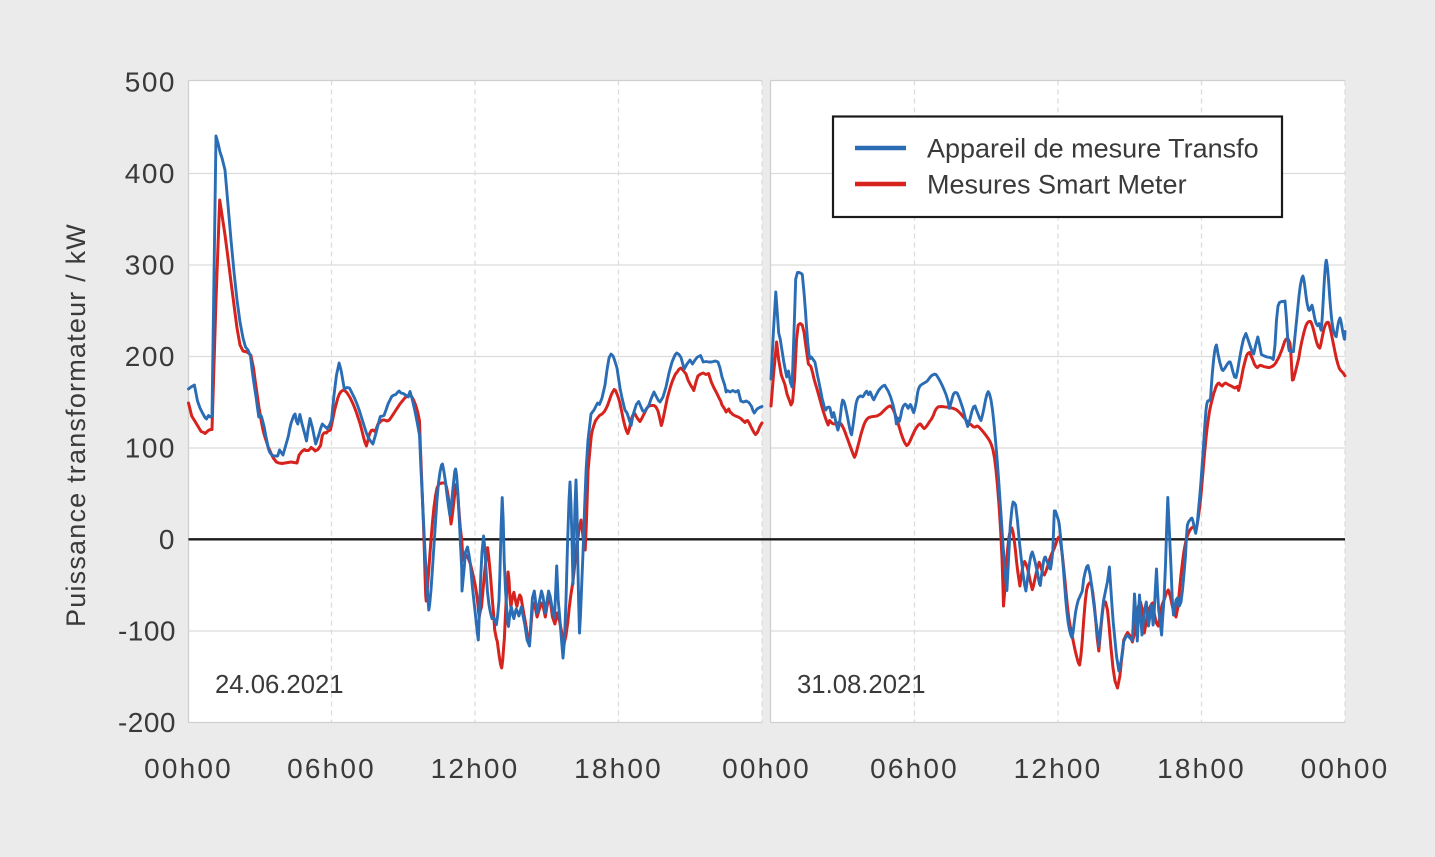  What do you see at coordinates (150, 265) in the screenshot?
I see `svg-text: 300` at bounding box center [150, 265].